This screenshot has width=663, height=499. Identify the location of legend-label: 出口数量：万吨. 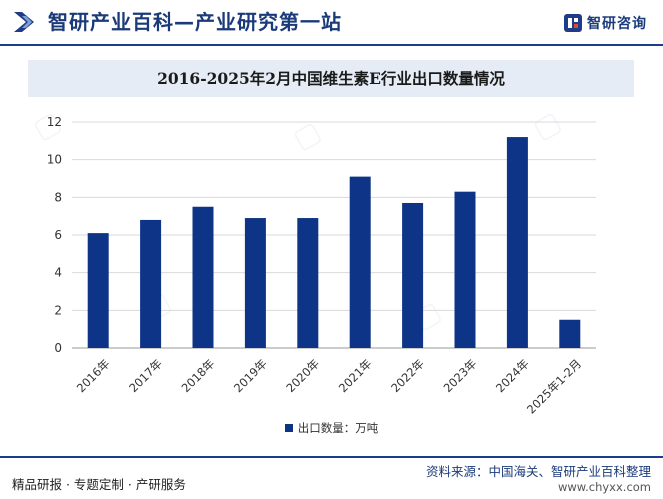
(338, 428).